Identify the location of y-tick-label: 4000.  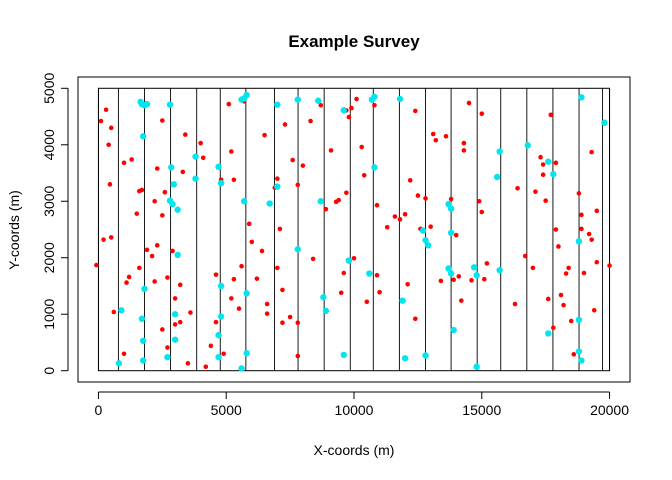
(49, 144).